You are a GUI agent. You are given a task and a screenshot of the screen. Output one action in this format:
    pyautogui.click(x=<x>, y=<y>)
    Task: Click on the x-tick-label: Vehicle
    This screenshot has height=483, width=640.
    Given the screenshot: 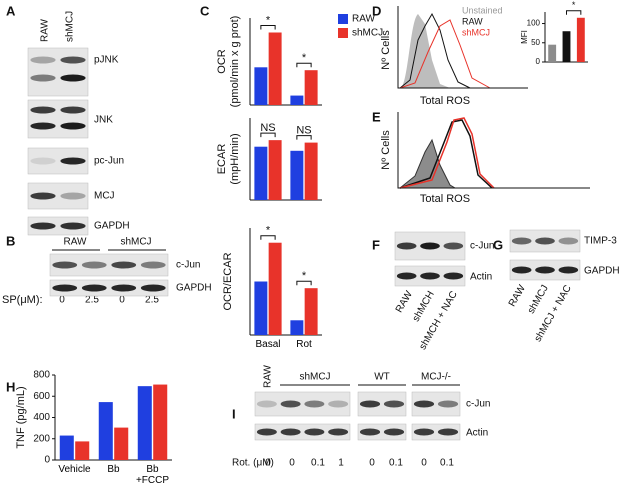 What is the action you would take?
    pyautogui.click(x=74, y=469)
    